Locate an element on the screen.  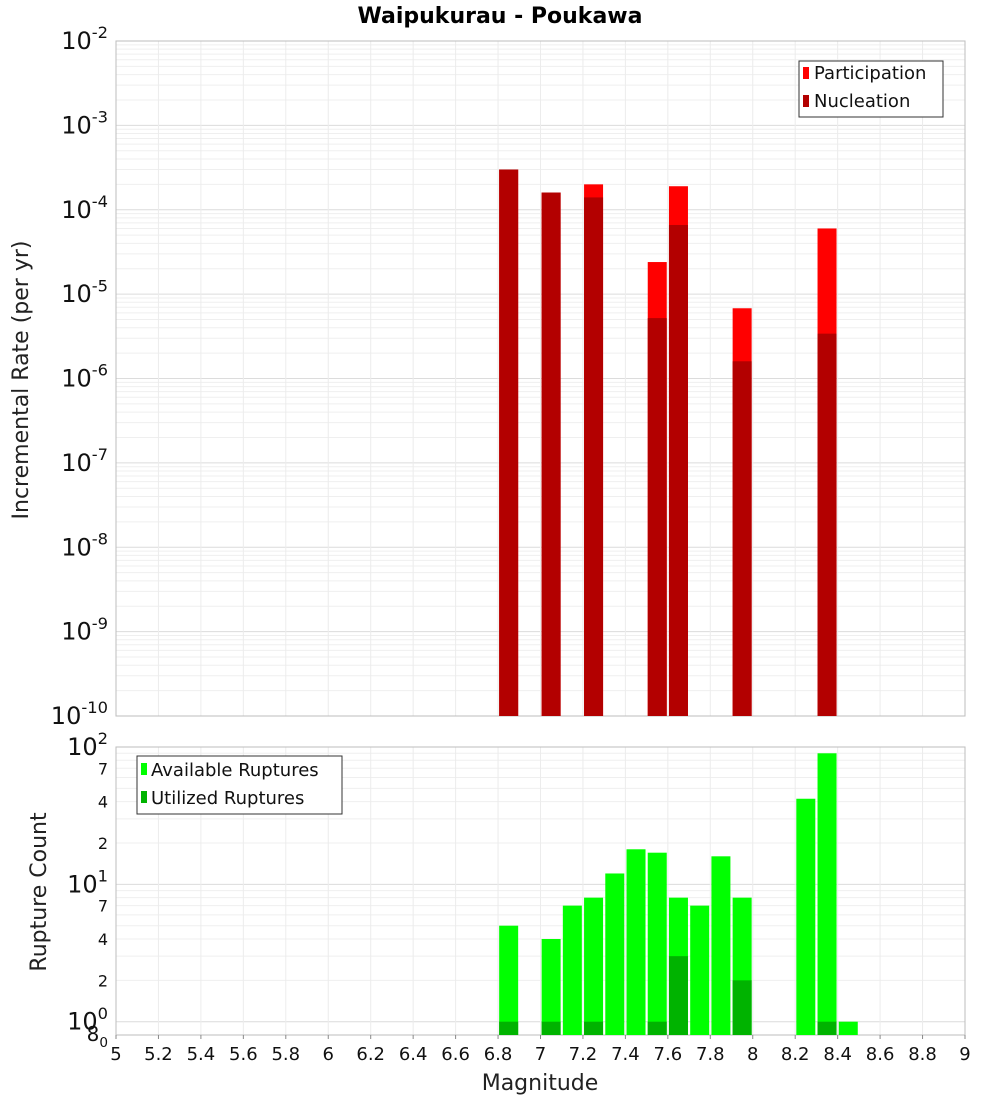
top-y-tick-label: 10⁻⁴ is located at coordinates (84, 208).